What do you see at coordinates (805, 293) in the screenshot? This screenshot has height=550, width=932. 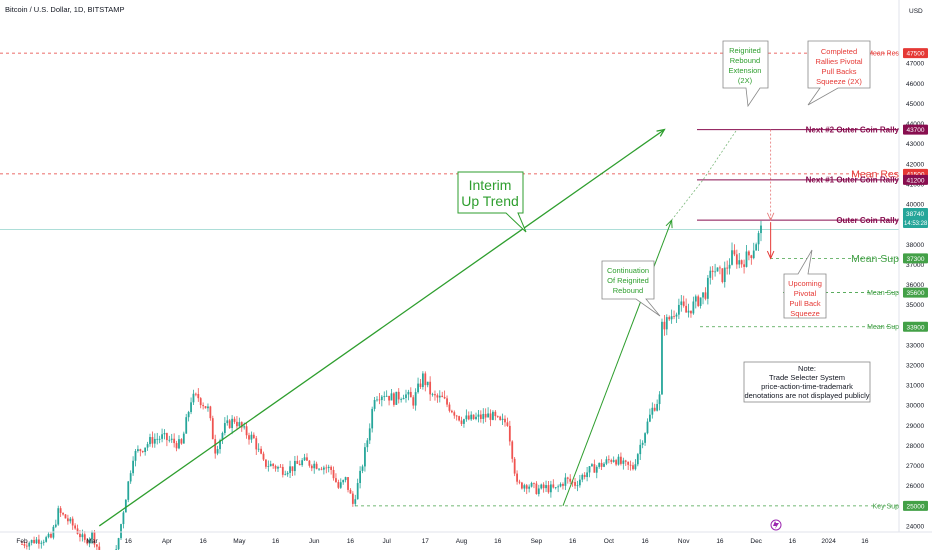 I see `upcoming-line-2: Pivotal` at bounding box center [805, 293].